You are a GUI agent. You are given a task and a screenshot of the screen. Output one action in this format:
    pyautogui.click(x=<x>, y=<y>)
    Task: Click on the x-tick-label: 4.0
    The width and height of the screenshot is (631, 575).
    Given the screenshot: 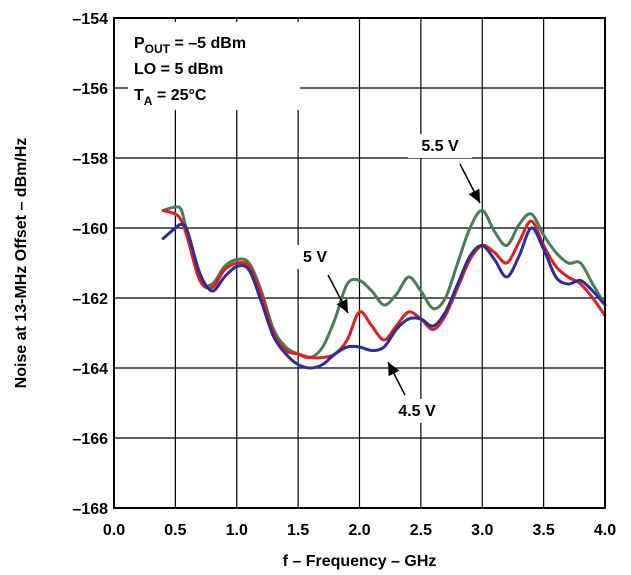 What is the action you would take?
    pyautogui.click(x=605, y=530)
    